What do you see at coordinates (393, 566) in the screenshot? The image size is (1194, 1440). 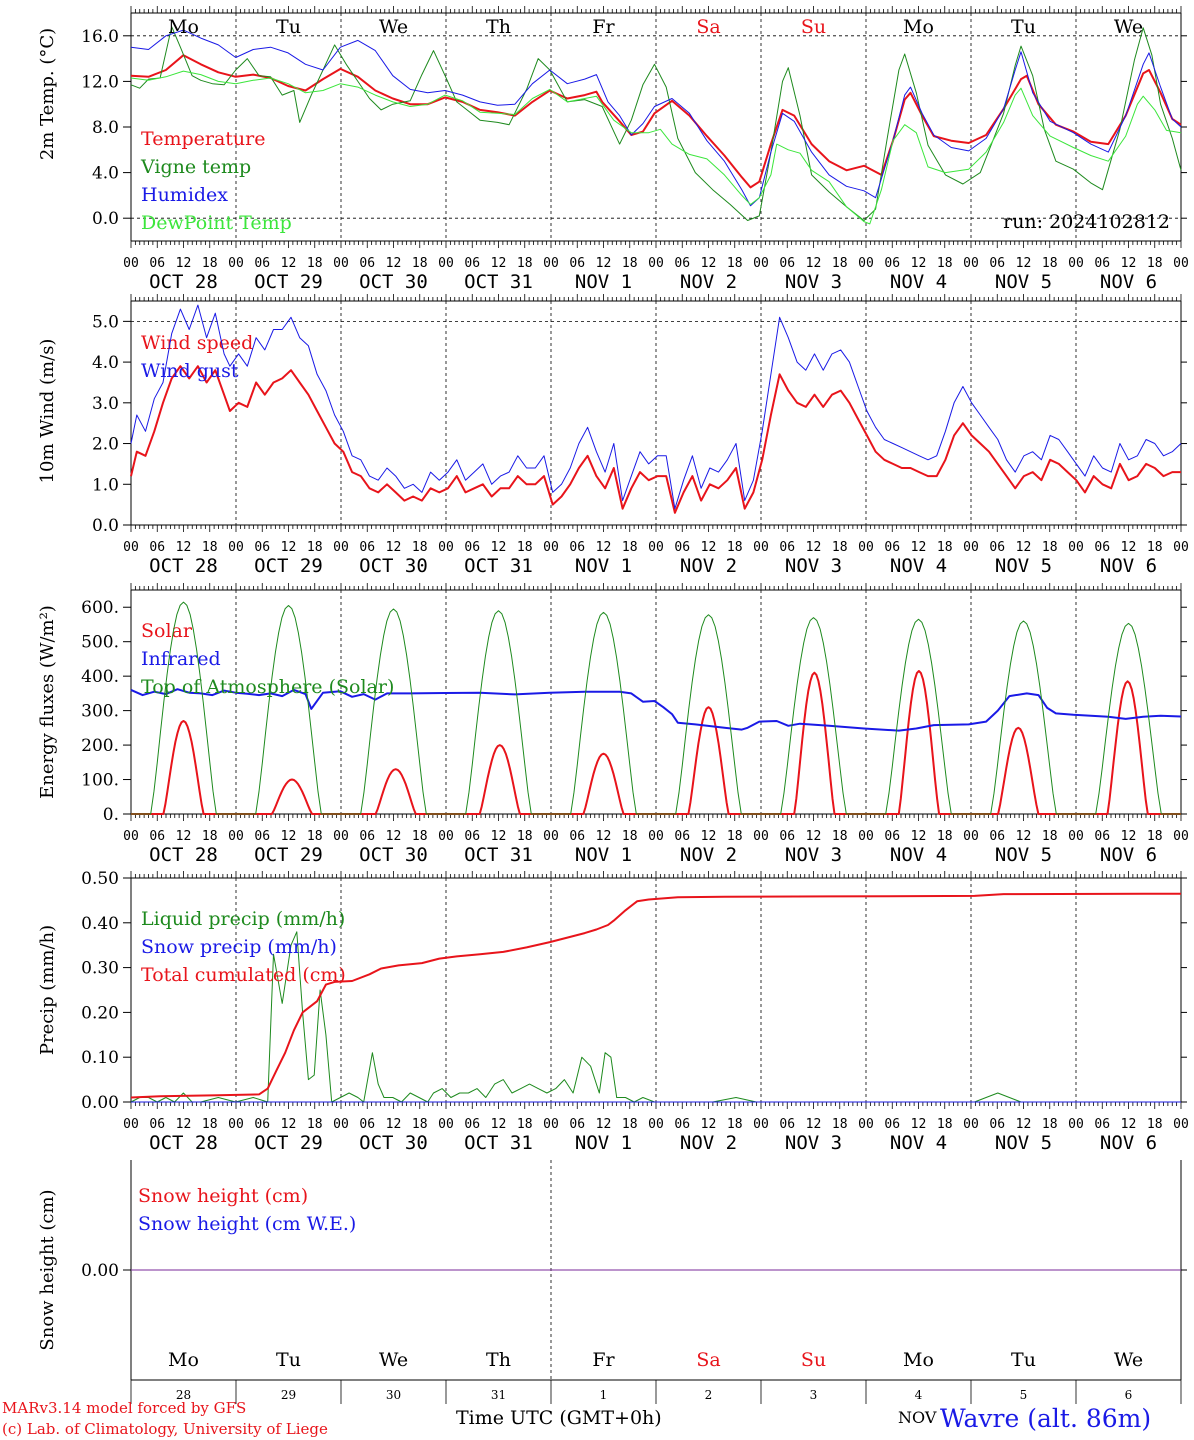 I see `date-label: OCT 30` at bounding box center [393, 566].